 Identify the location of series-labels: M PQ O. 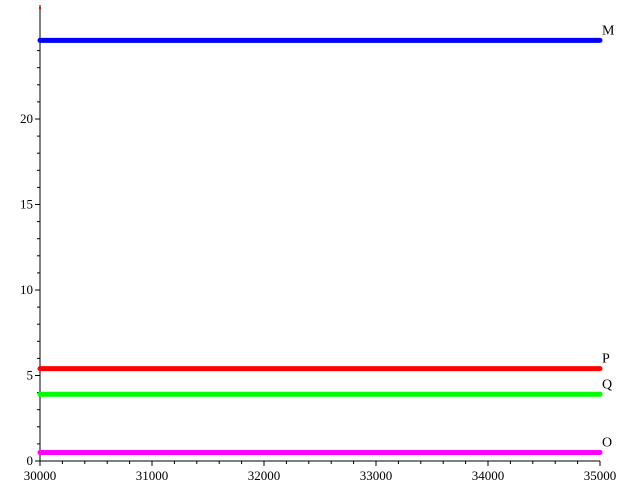
(608, 236).